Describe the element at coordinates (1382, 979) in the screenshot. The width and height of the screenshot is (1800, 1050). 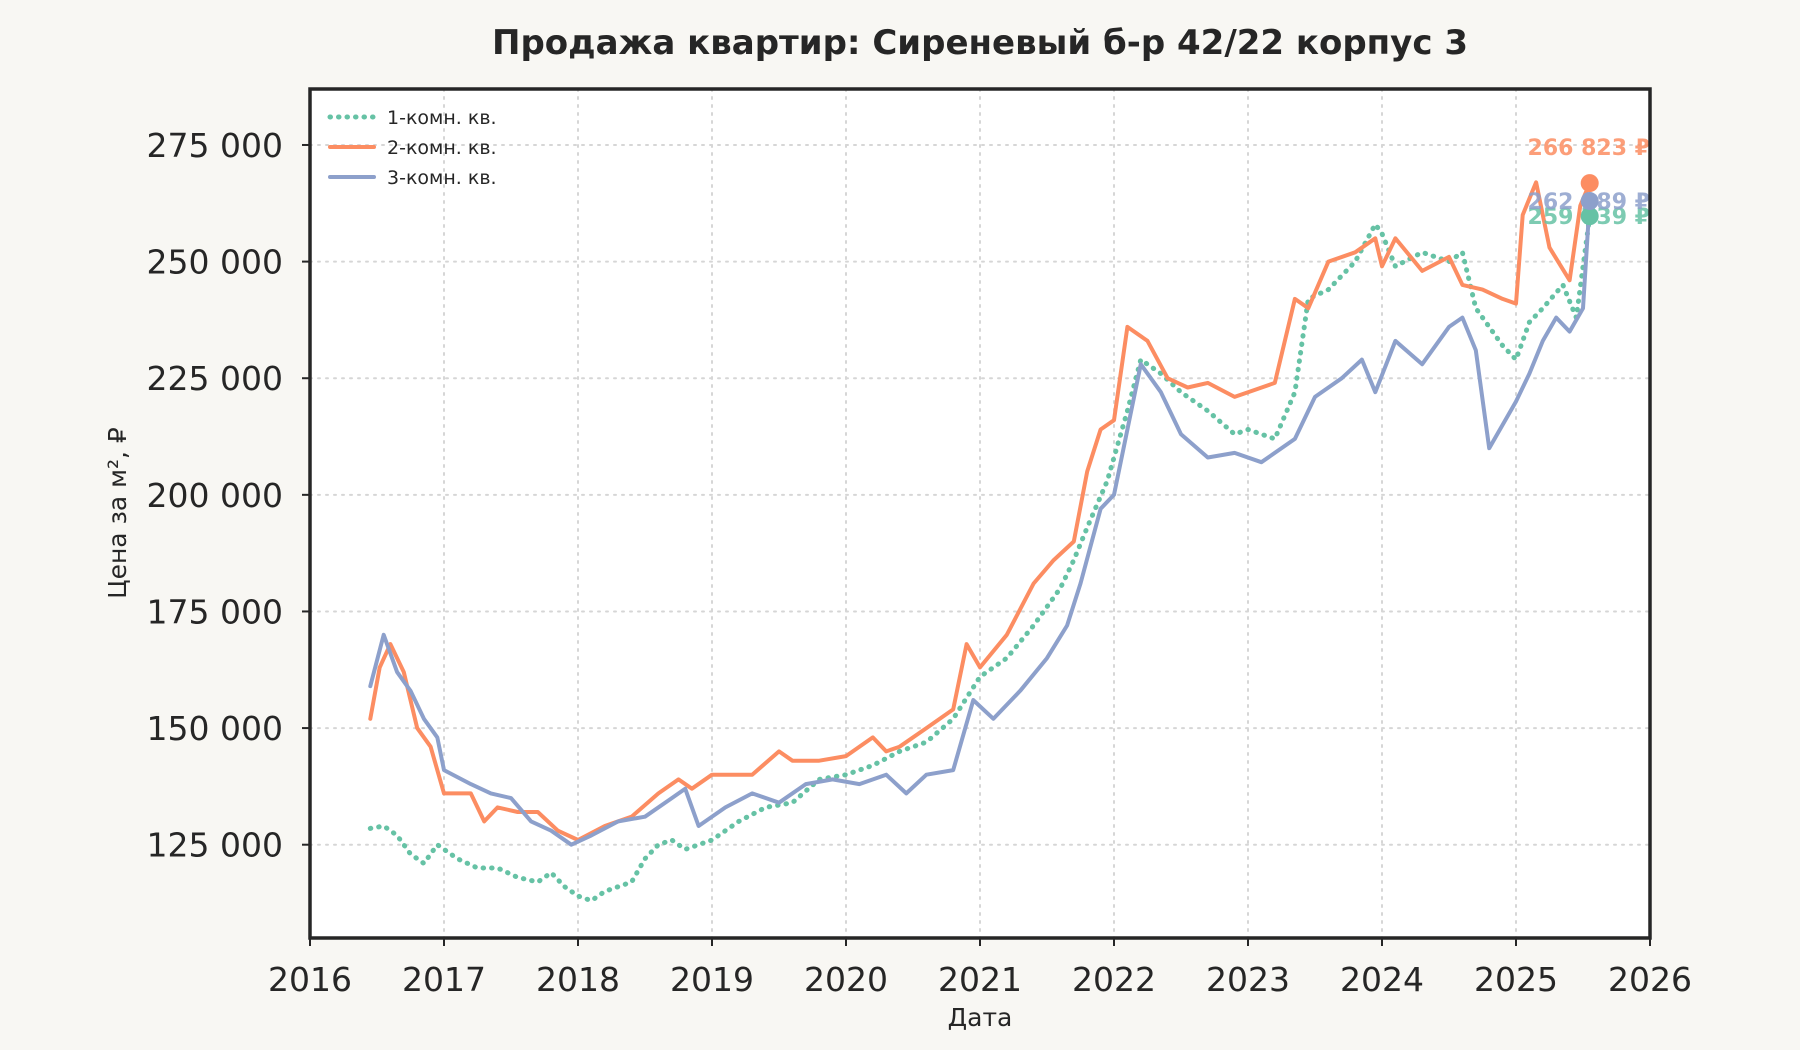
I see `x-tick-label: 2024` at that location.